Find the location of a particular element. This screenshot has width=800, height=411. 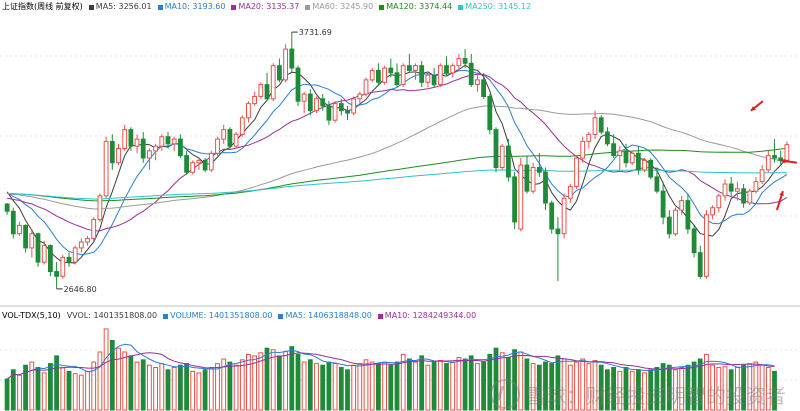

ma250-line is located at coordinates (397, 184).